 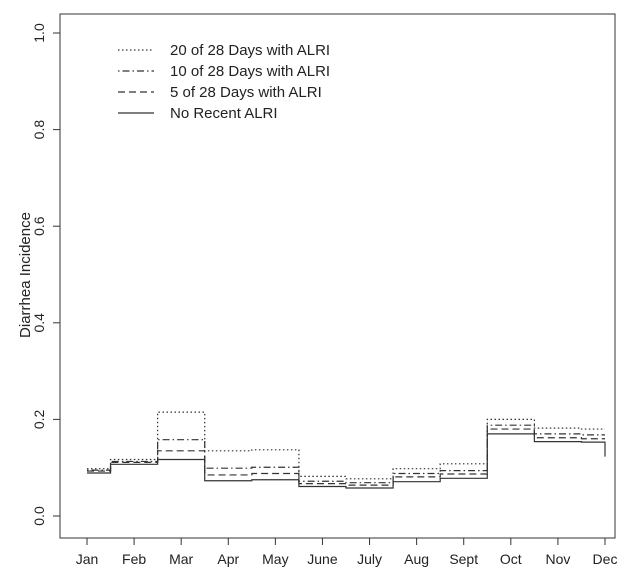 I want to click on y-tick-label: 0.4, so click(x=39, y=323).